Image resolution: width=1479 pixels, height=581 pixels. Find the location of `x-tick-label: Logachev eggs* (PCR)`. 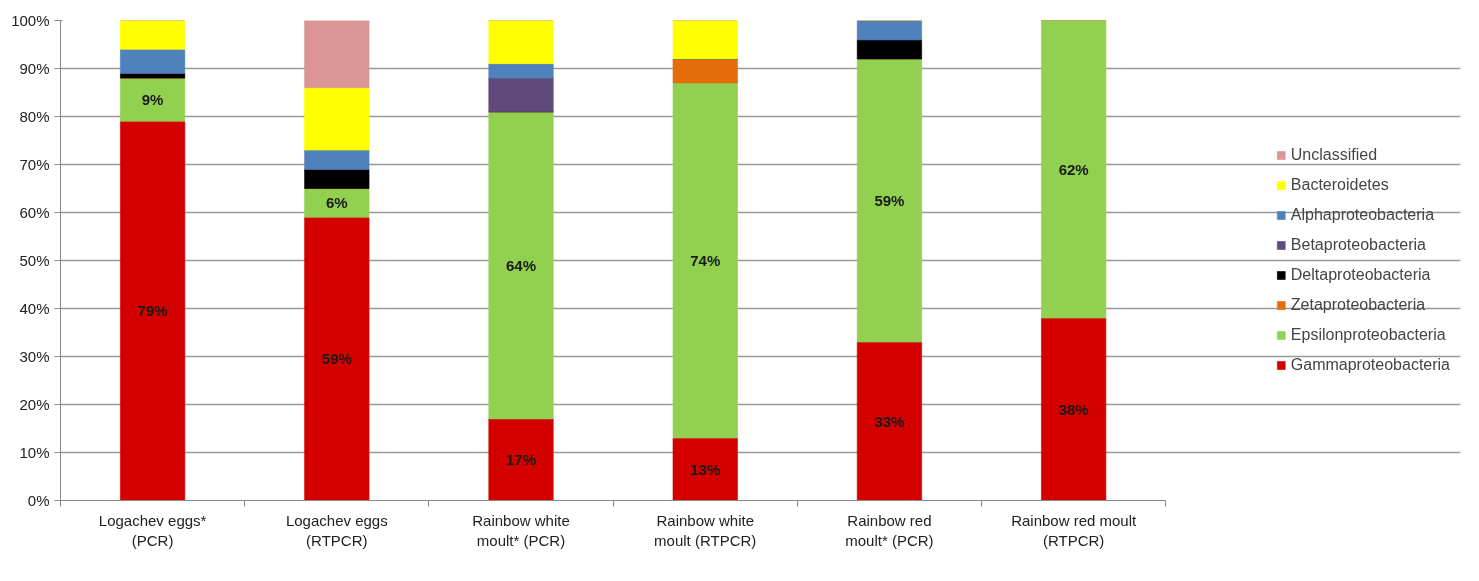

x-tick-label: Logachev eggs* (PCR) is located at coordinates (152, 530).